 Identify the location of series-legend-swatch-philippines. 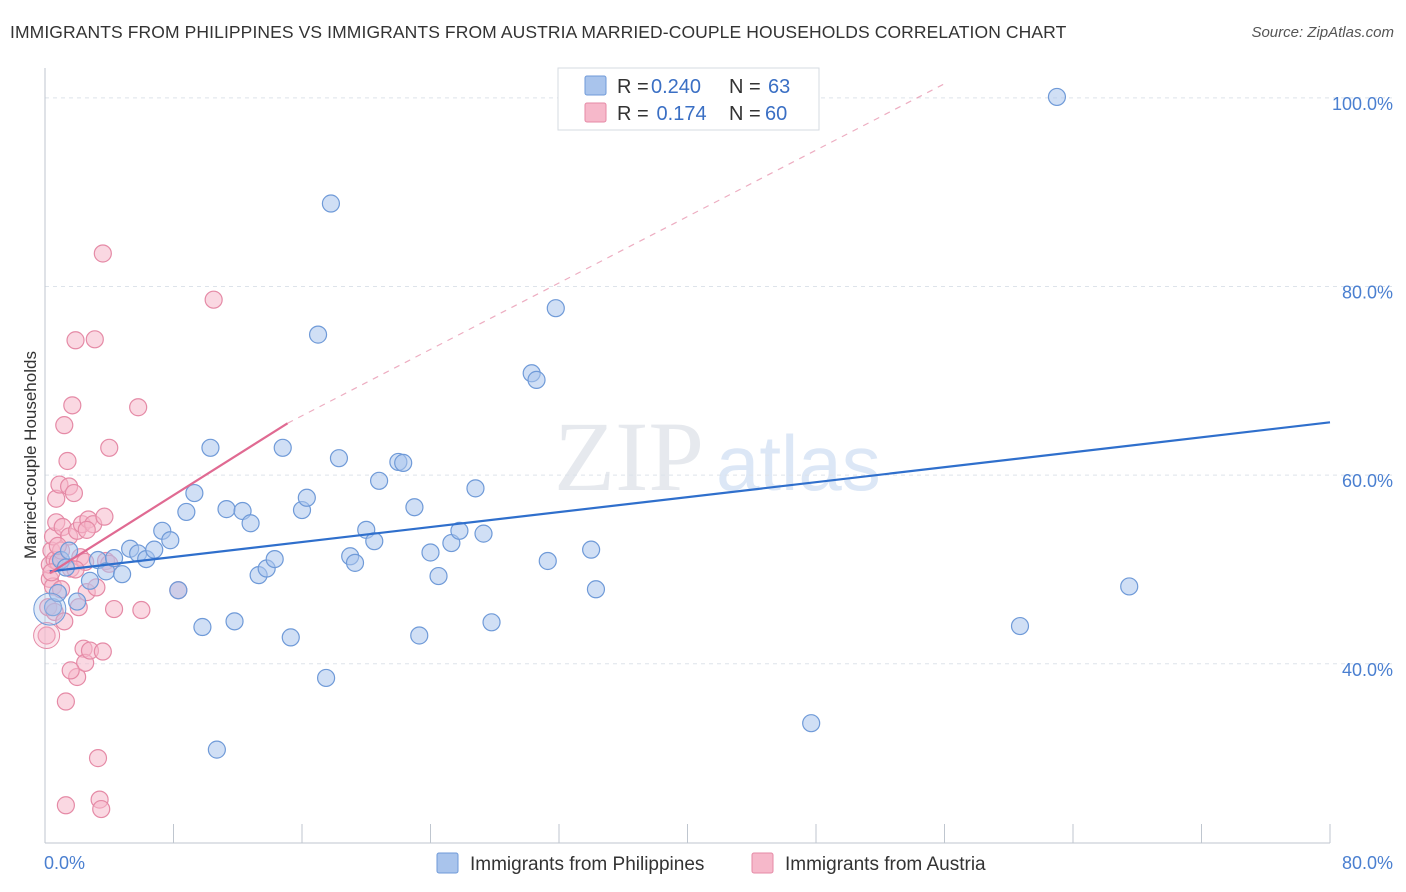
(447, 863).